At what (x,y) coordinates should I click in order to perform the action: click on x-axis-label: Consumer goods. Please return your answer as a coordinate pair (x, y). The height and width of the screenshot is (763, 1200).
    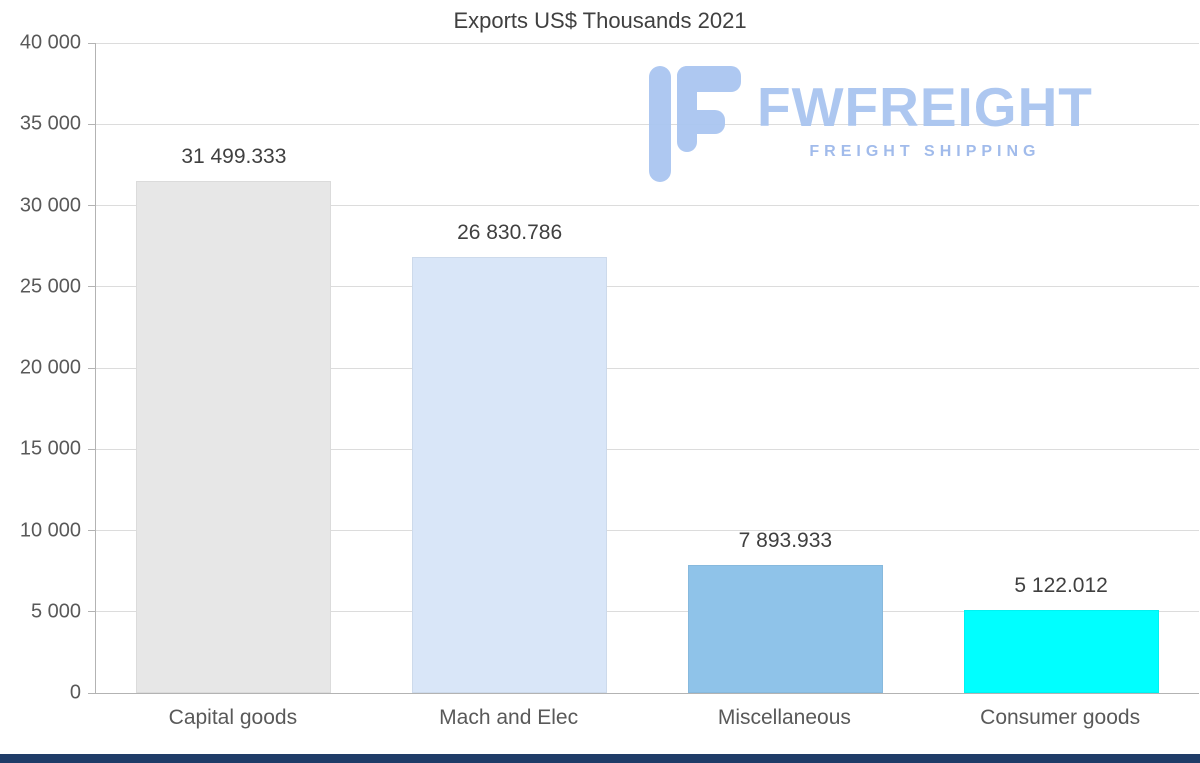
    Looking at the image, I should click on (1060, 717).